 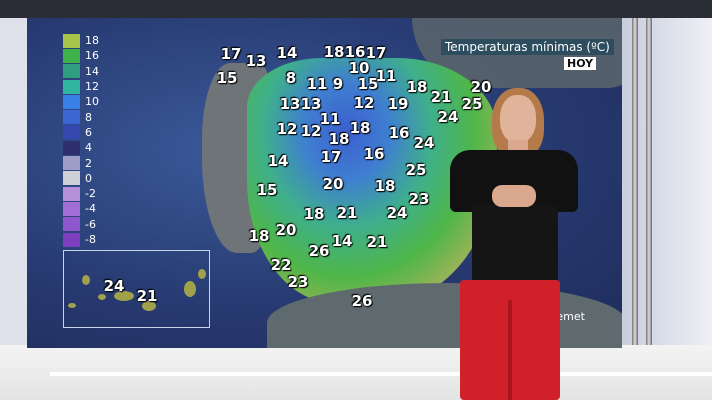 I want to click on legend-entry: 14, so click(x=81, y=71).